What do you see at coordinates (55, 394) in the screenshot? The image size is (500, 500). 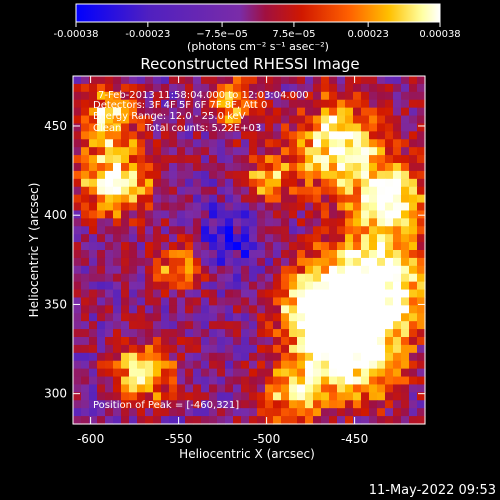 I see `y-tick-label: 300` at bounding box center [55, 394].